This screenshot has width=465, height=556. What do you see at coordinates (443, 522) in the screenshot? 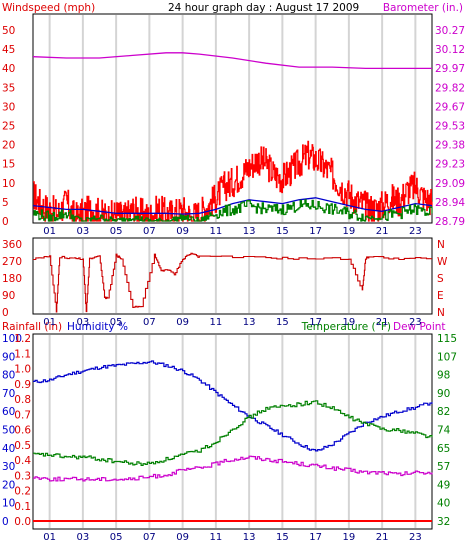
I see `y-tick-label-temperature: 32` at bounding box center [443, 522].